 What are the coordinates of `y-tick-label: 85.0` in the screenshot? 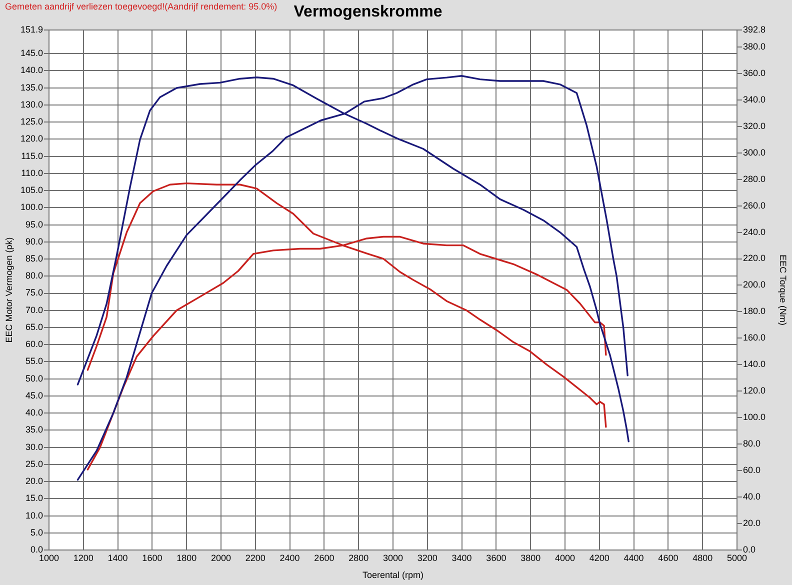 It's located at (34, 259).